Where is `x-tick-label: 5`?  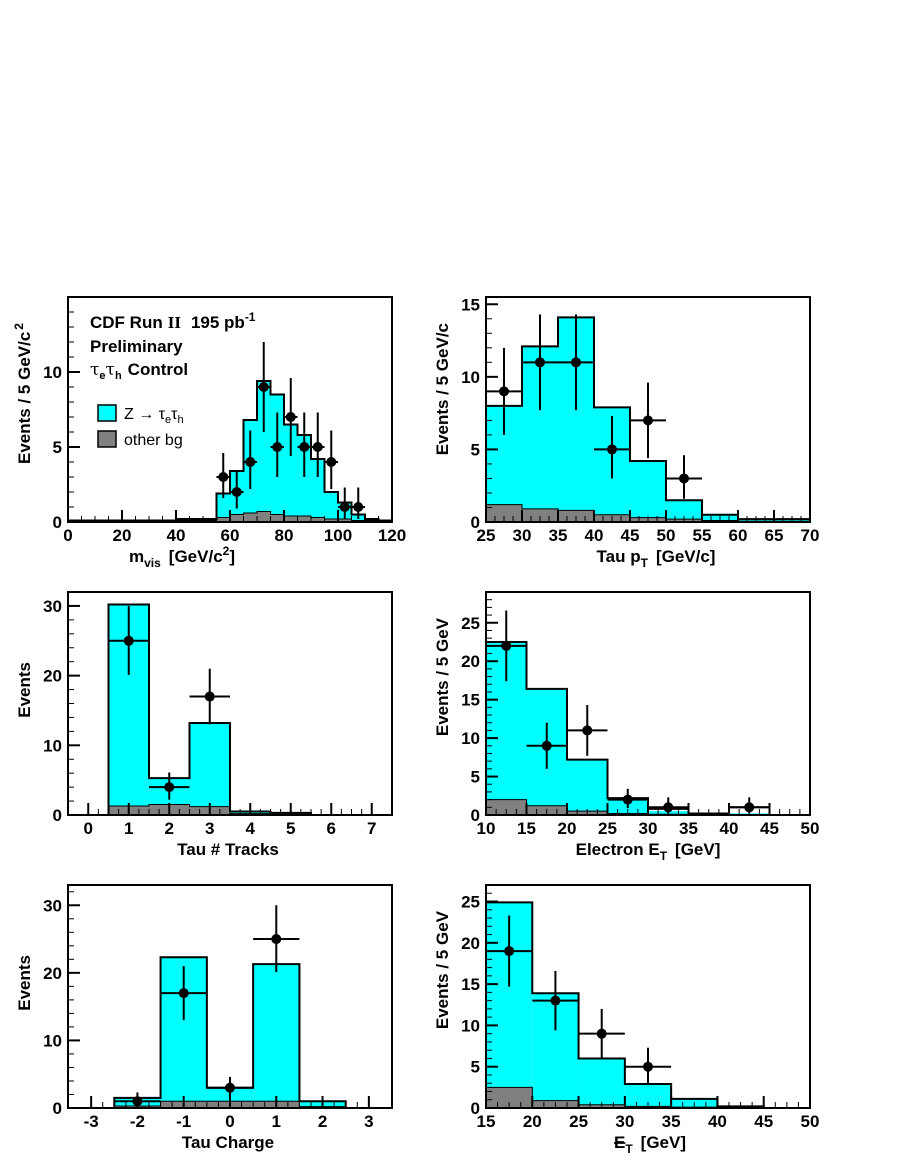
x-tick-label: 5 is located at coordinates (290, 828).